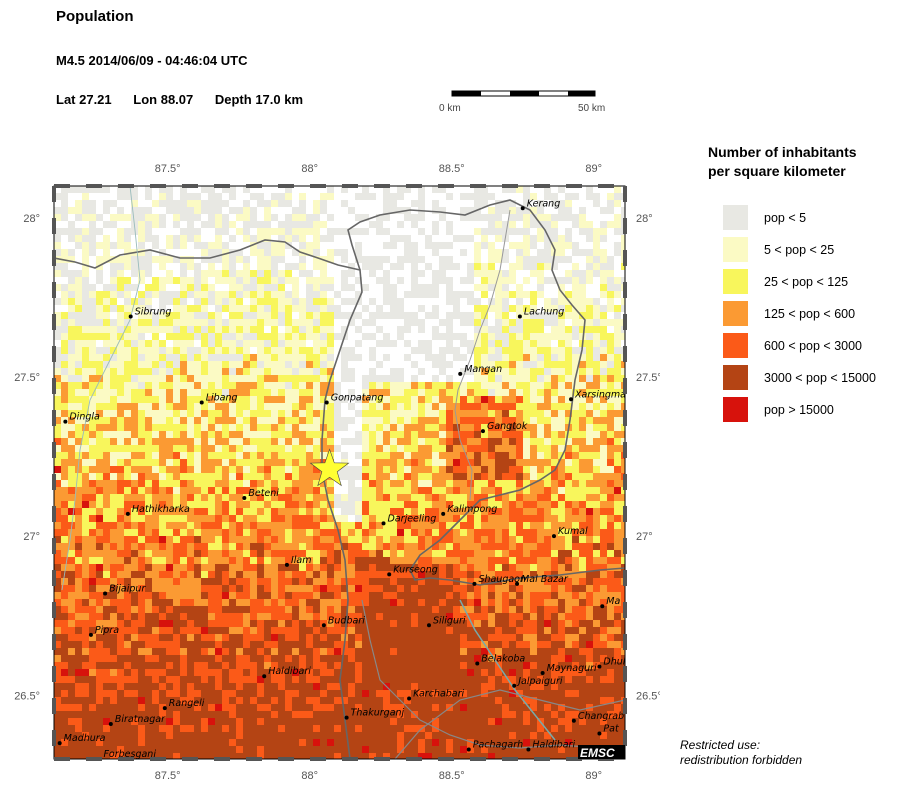  I want to click on legend-label: 600 < pop < 3000, so click(813, 346).